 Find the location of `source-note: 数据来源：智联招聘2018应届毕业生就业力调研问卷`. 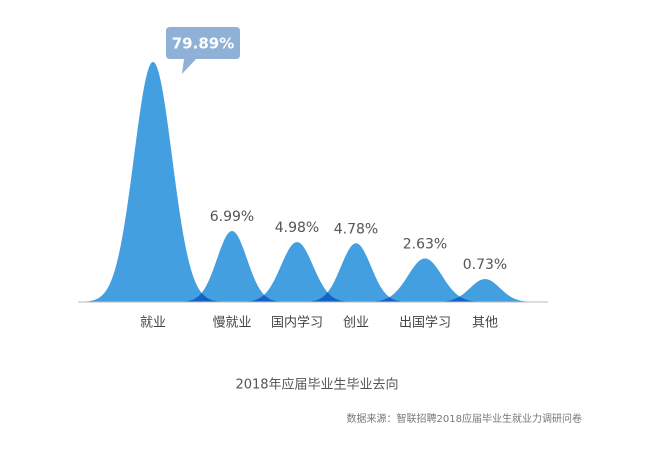

source-note: 数据来源：智联招聘2018应届毕业生就业力调研问卷 is located at coordinates (464, 418).